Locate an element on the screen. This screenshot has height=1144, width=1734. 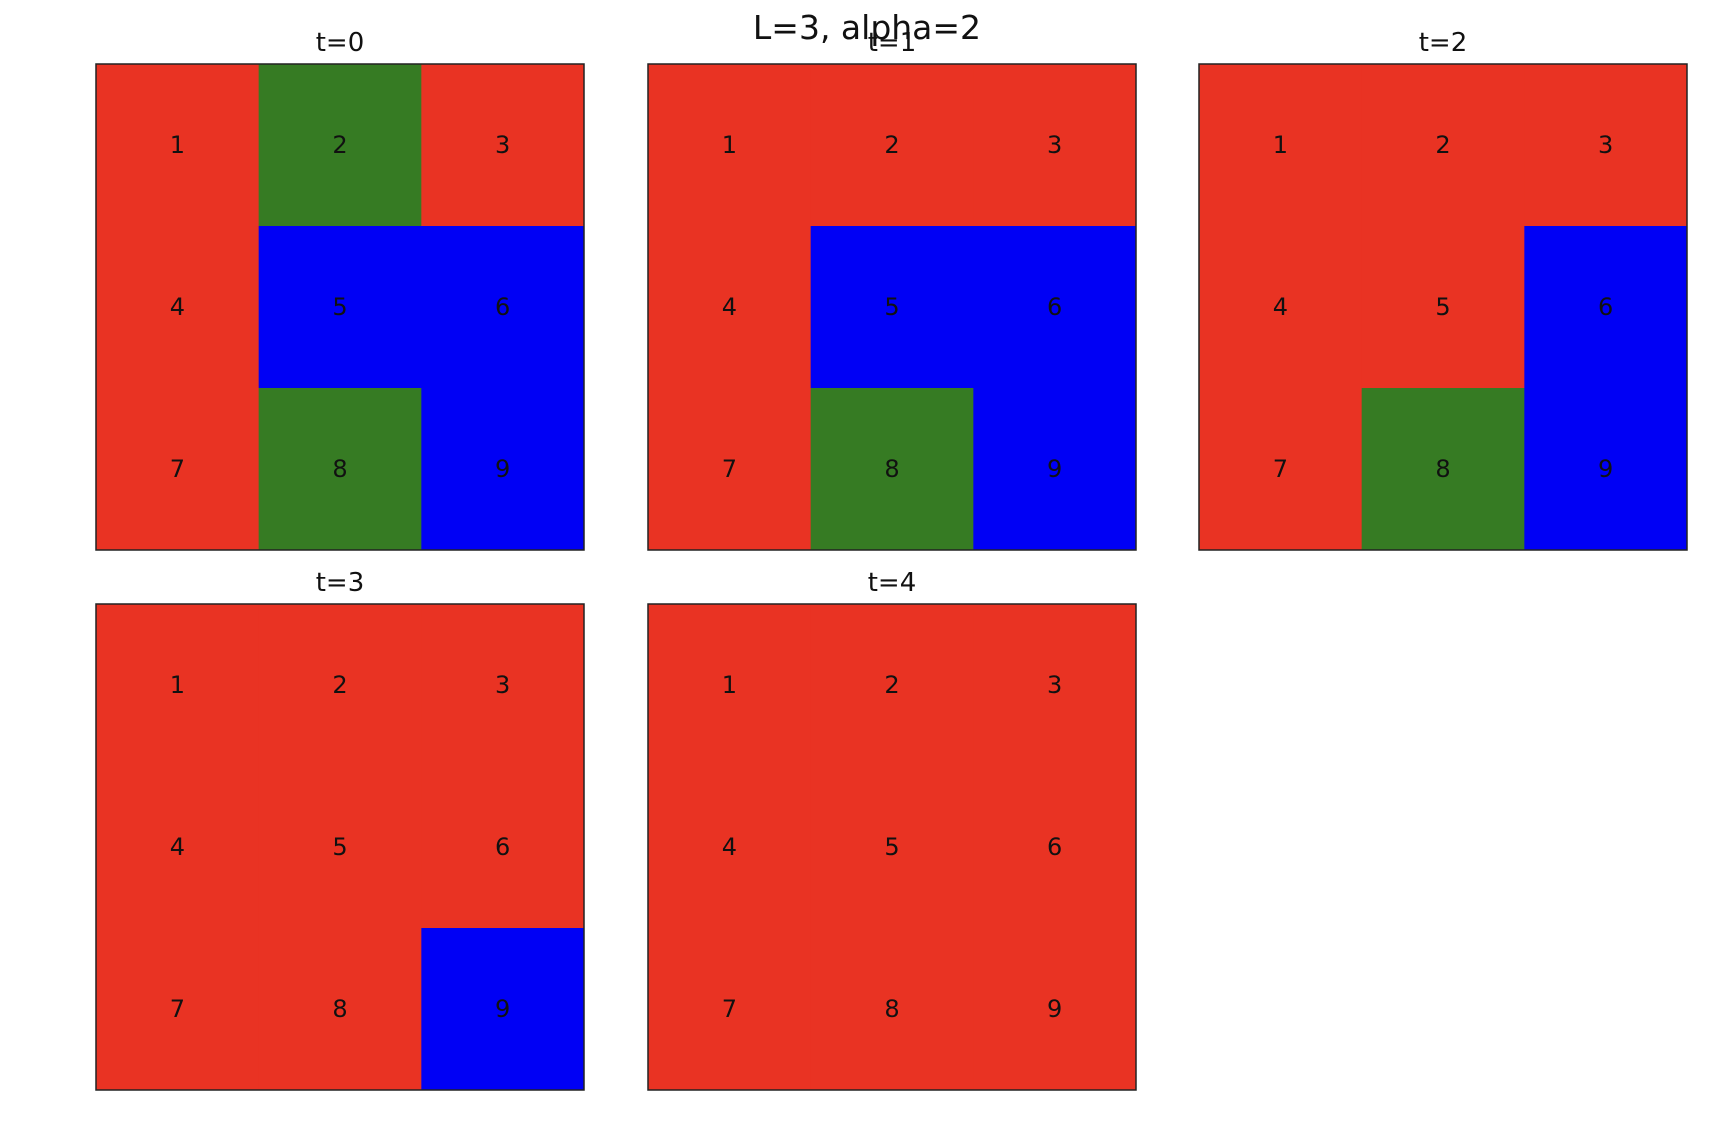
panel-t-2: t=2 1 2 3 4 5 6 7 8 9 is located at coordinates (1443, 289).